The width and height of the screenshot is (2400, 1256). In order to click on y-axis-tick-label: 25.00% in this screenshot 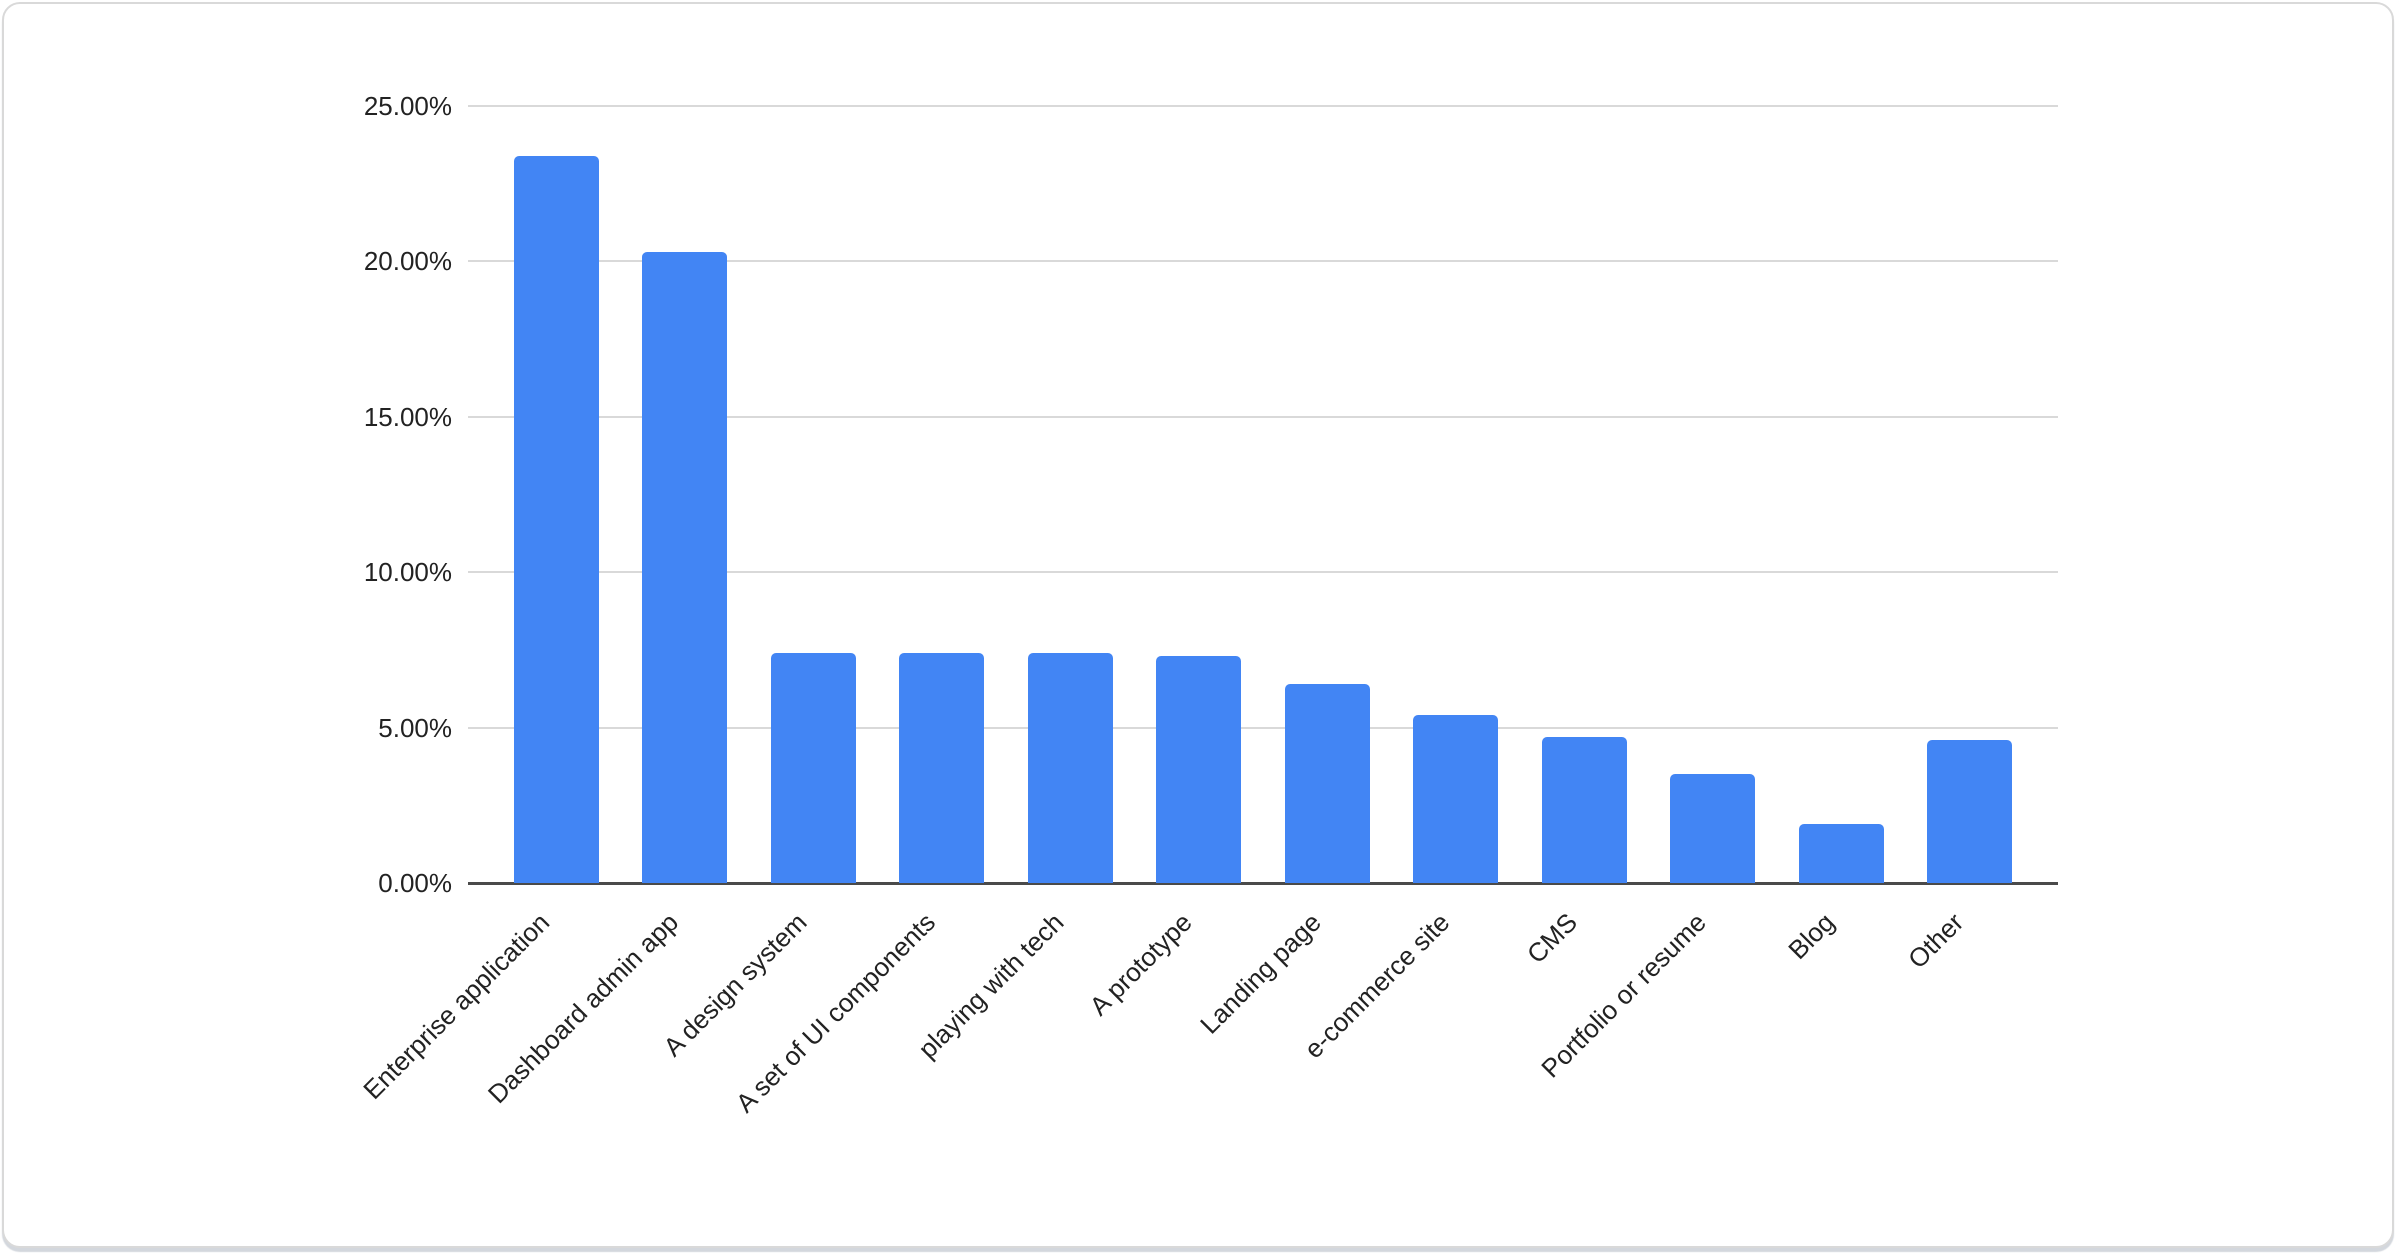, I will do `click(407, 106)`.